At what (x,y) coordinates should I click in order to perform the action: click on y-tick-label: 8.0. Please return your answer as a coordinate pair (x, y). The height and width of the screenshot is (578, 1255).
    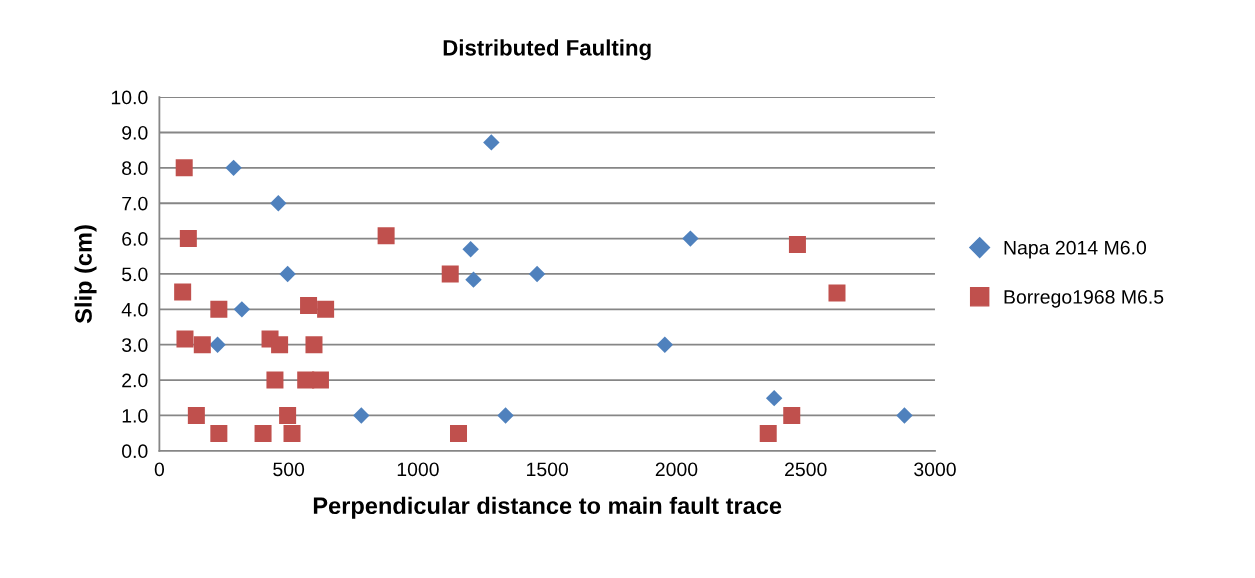
    Looking at the image, I should click on (135, 168).